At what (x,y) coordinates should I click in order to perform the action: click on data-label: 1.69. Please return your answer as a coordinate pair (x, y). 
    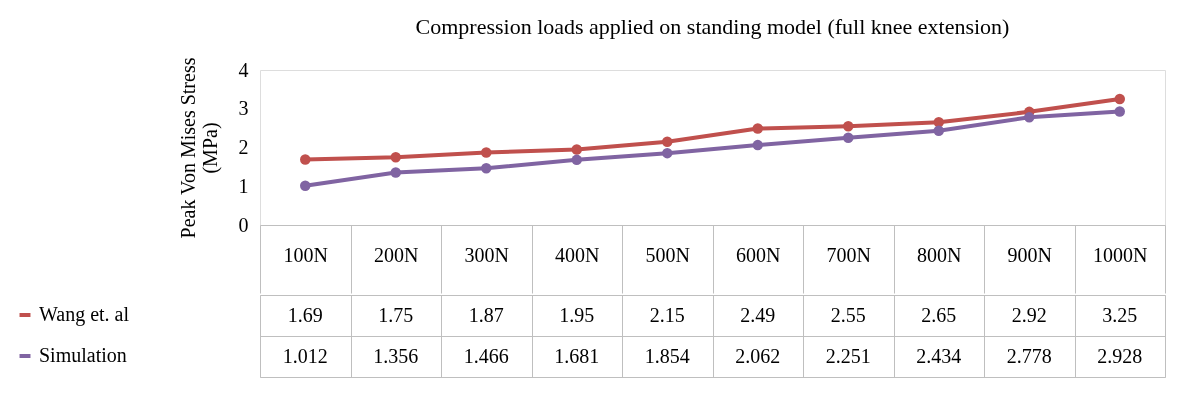
    Looking at the image, I should click on (305, 314).